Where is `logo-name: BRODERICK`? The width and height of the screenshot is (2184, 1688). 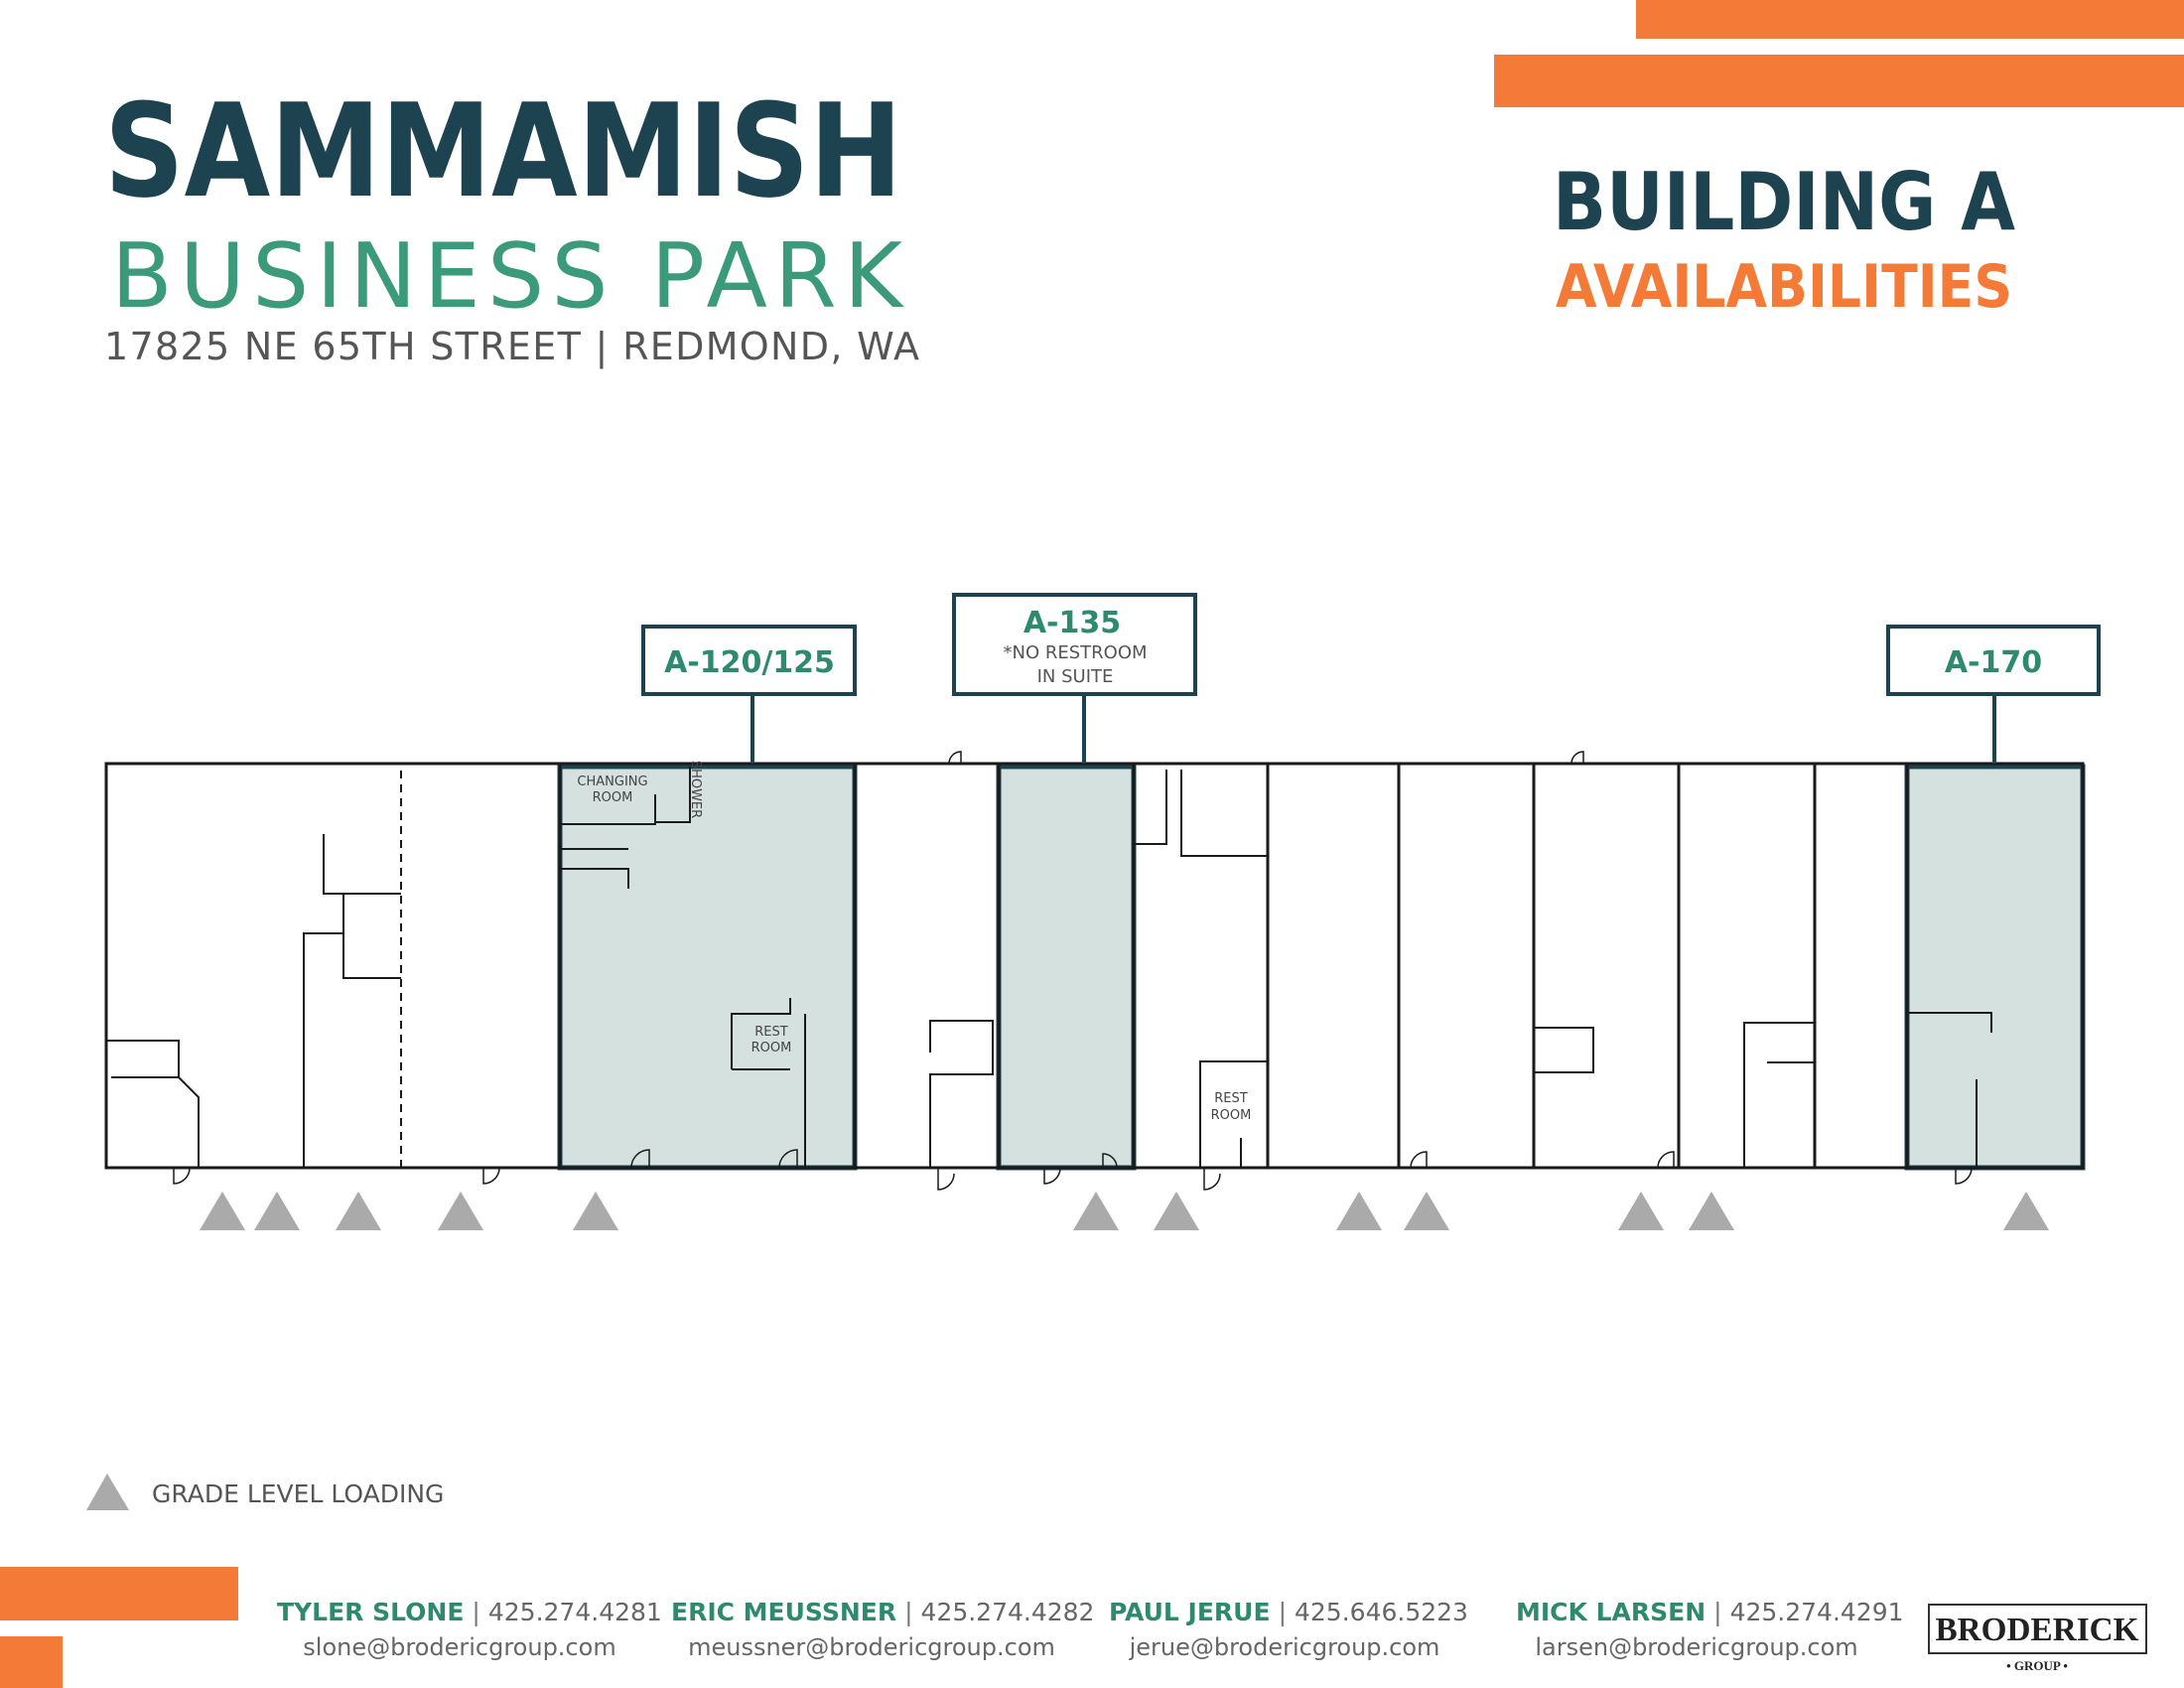 logo-name: BRODERICK is located at coordinates (2038, 1630).